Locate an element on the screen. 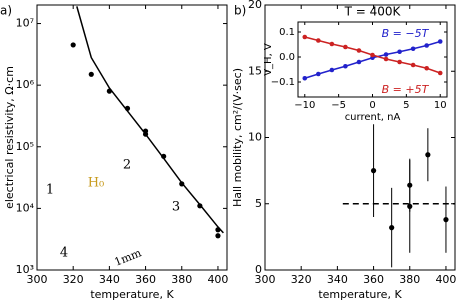 The width and height of the screenshot is (463, 305). panel-label: a) is located at coordinates (6, 11).